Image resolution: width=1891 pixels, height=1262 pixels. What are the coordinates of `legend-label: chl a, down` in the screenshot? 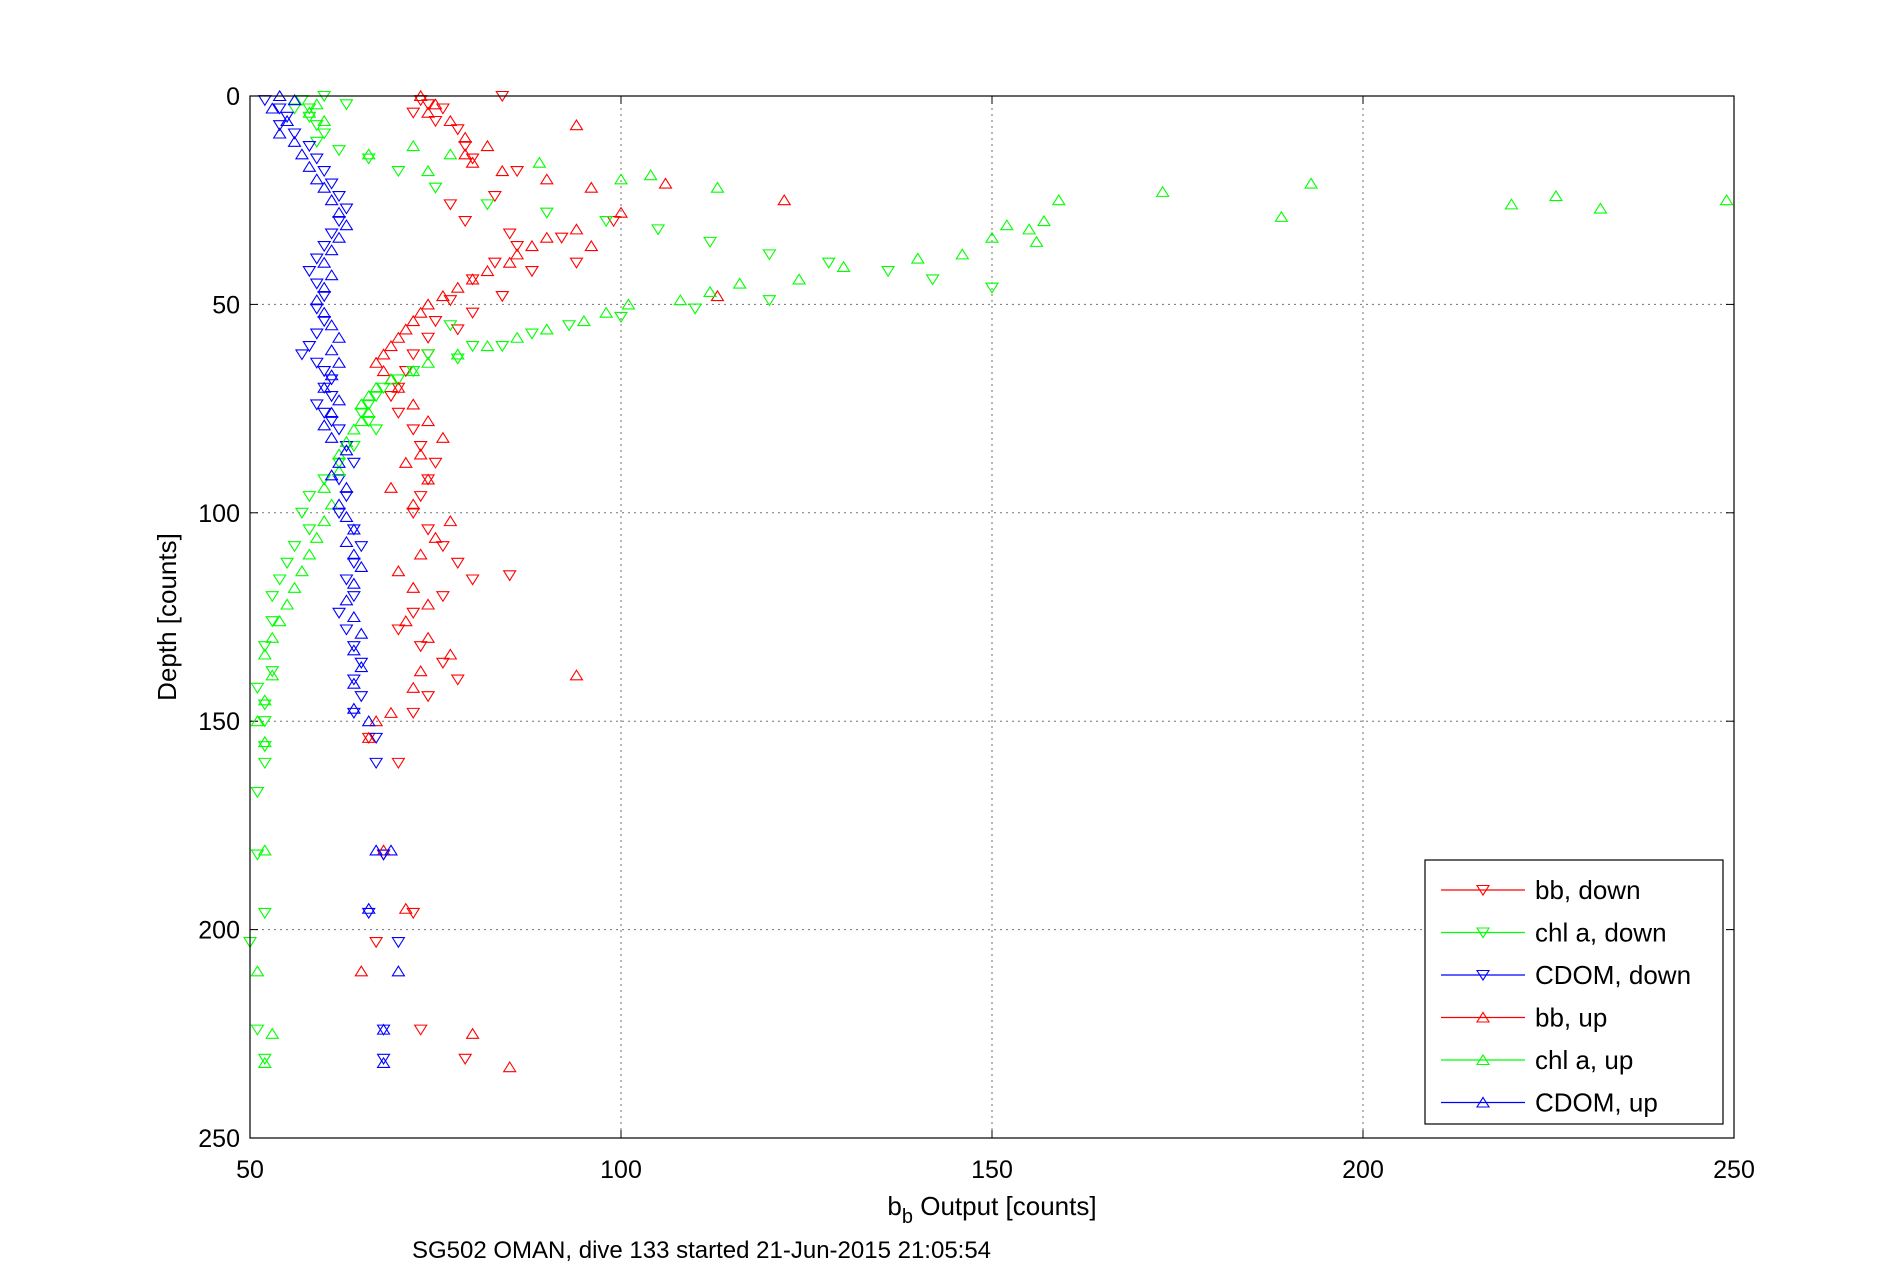 It's located at (1601, 933).